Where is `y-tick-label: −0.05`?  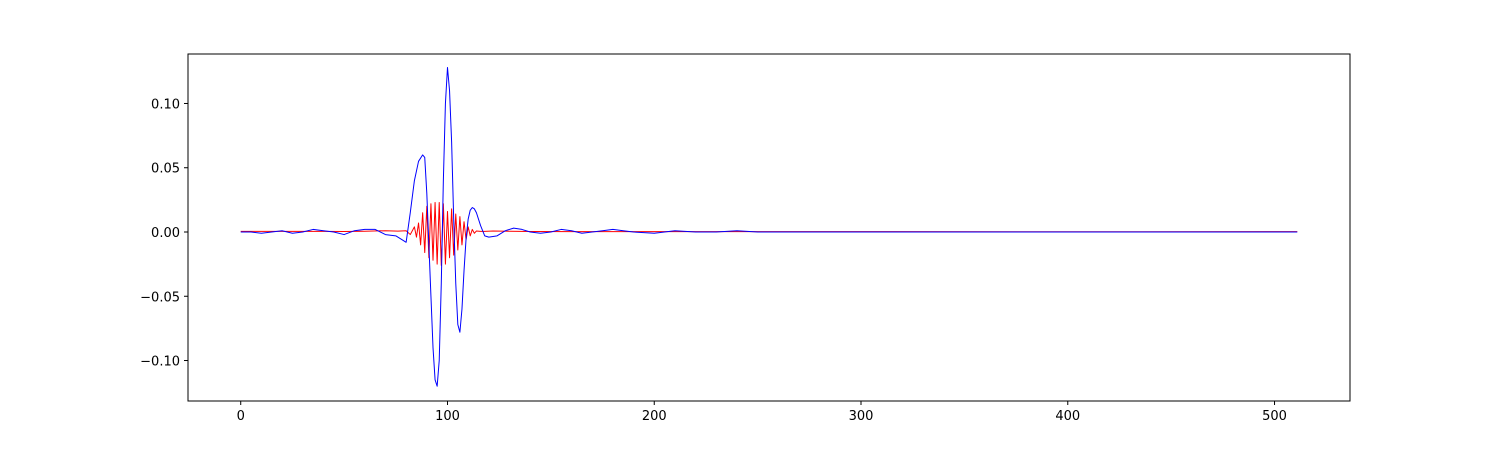 y-tick-label: −0.05 is located at coordinates (160, 297).